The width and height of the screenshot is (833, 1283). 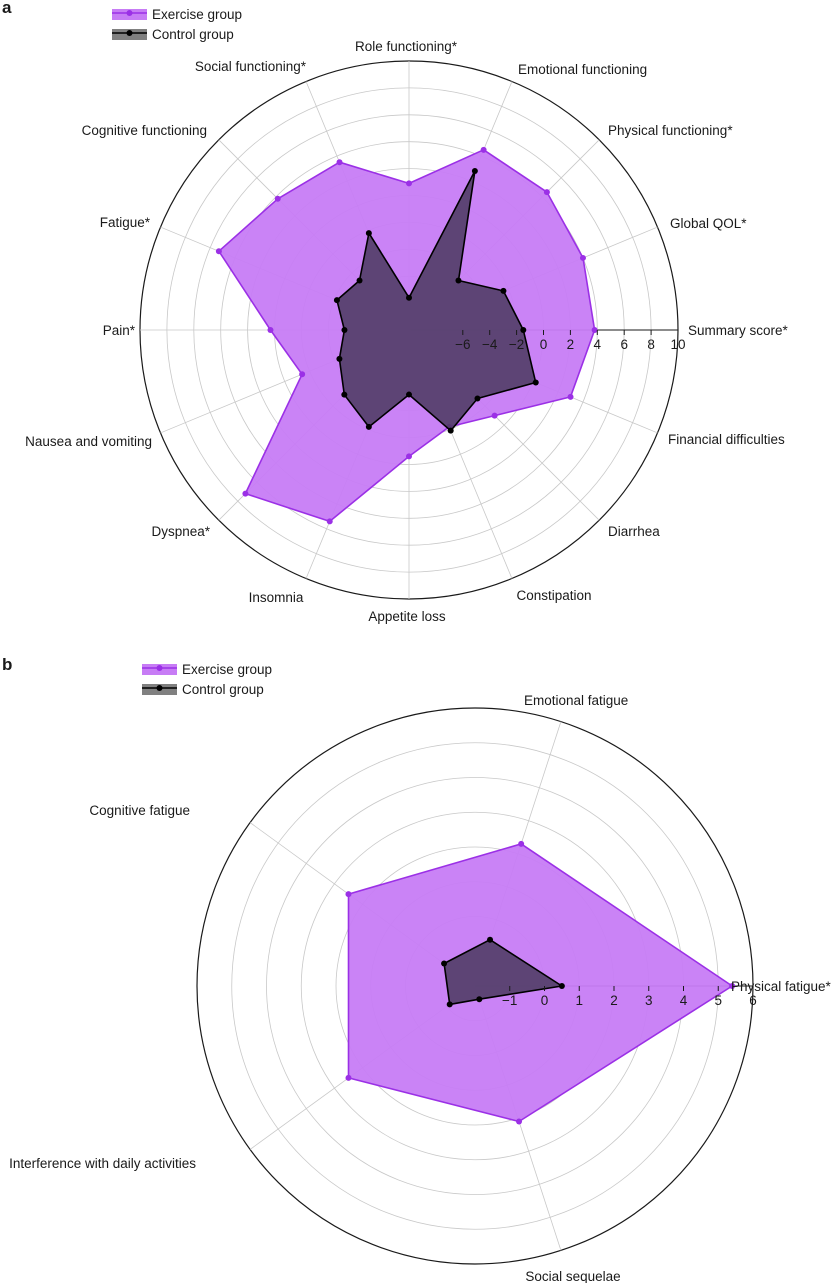 I want to click on category-label: Diarrhea, so click(x=634, y=531).